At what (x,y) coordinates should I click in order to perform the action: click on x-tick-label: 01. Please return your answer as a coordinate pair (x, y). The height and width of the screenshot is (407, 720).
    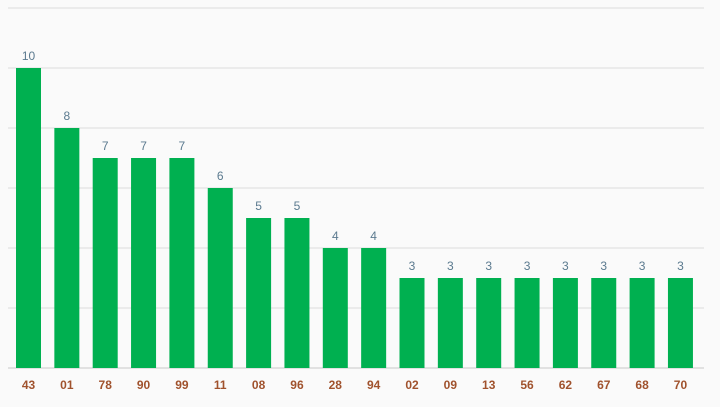
    Looking at the image, I should click on (67, 385).